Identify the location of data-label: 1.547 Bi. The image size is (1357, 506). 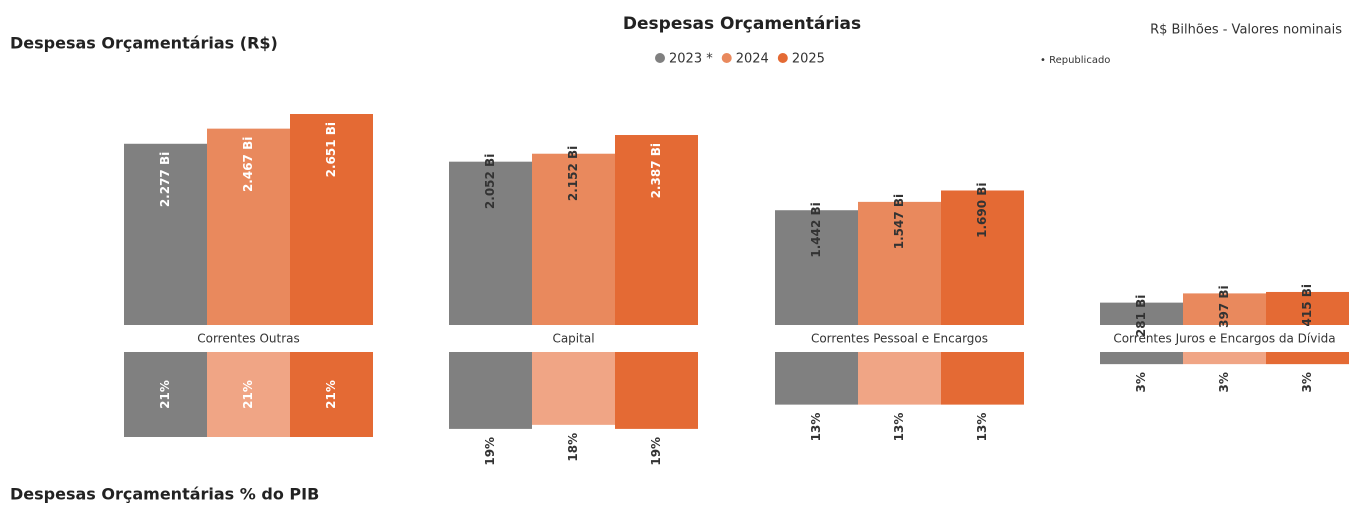
(899, 221).